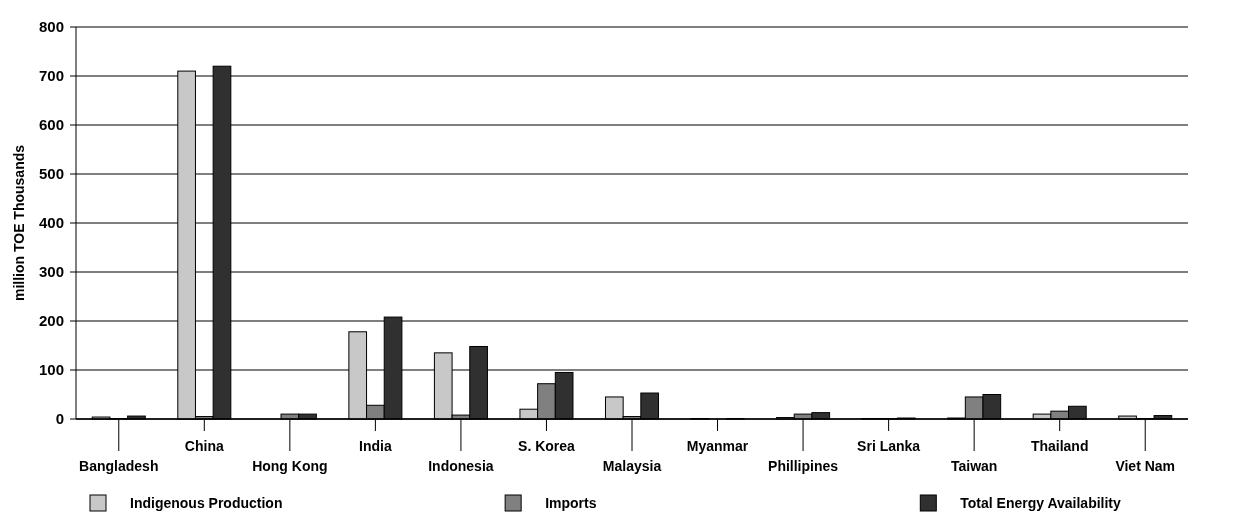  Describe the element at coordinates (119, 466) in the screenshot. I see `x-tick-label: Bangladesh` at that location.